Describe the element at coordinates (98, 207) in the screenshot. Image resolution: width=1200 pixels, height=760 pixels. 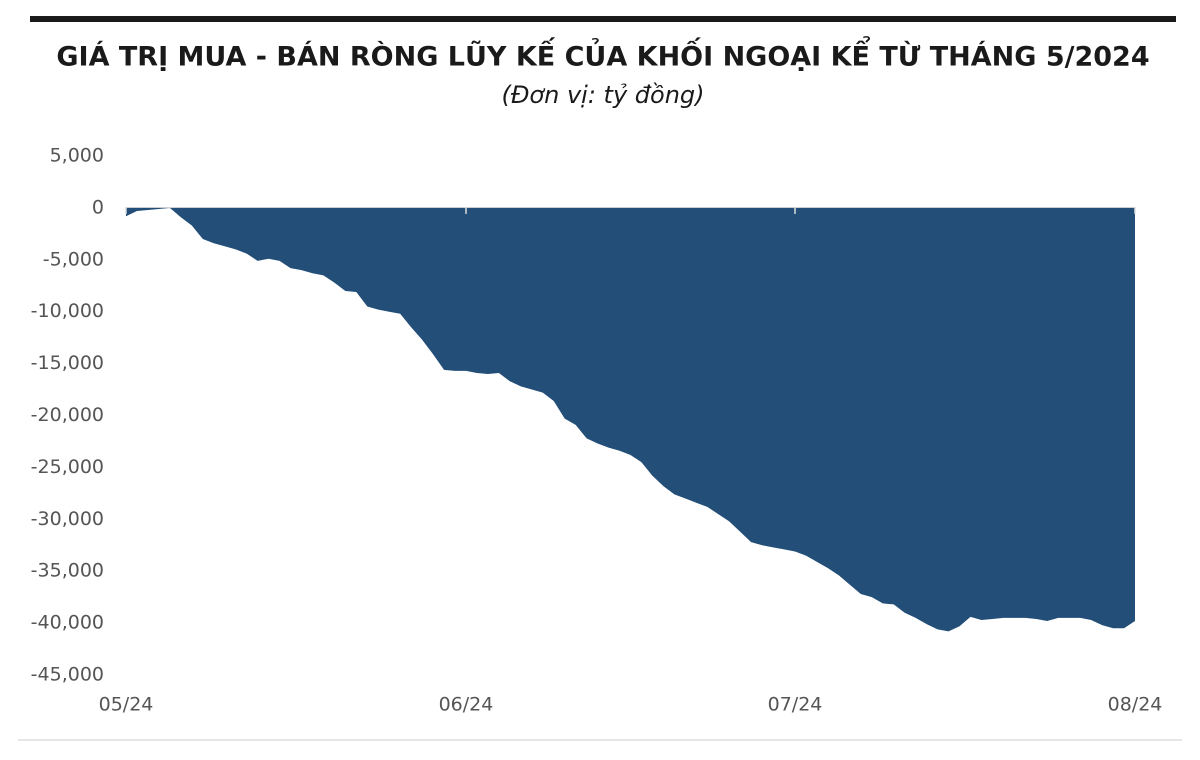
I see `y-tick-label: 0` at that location.